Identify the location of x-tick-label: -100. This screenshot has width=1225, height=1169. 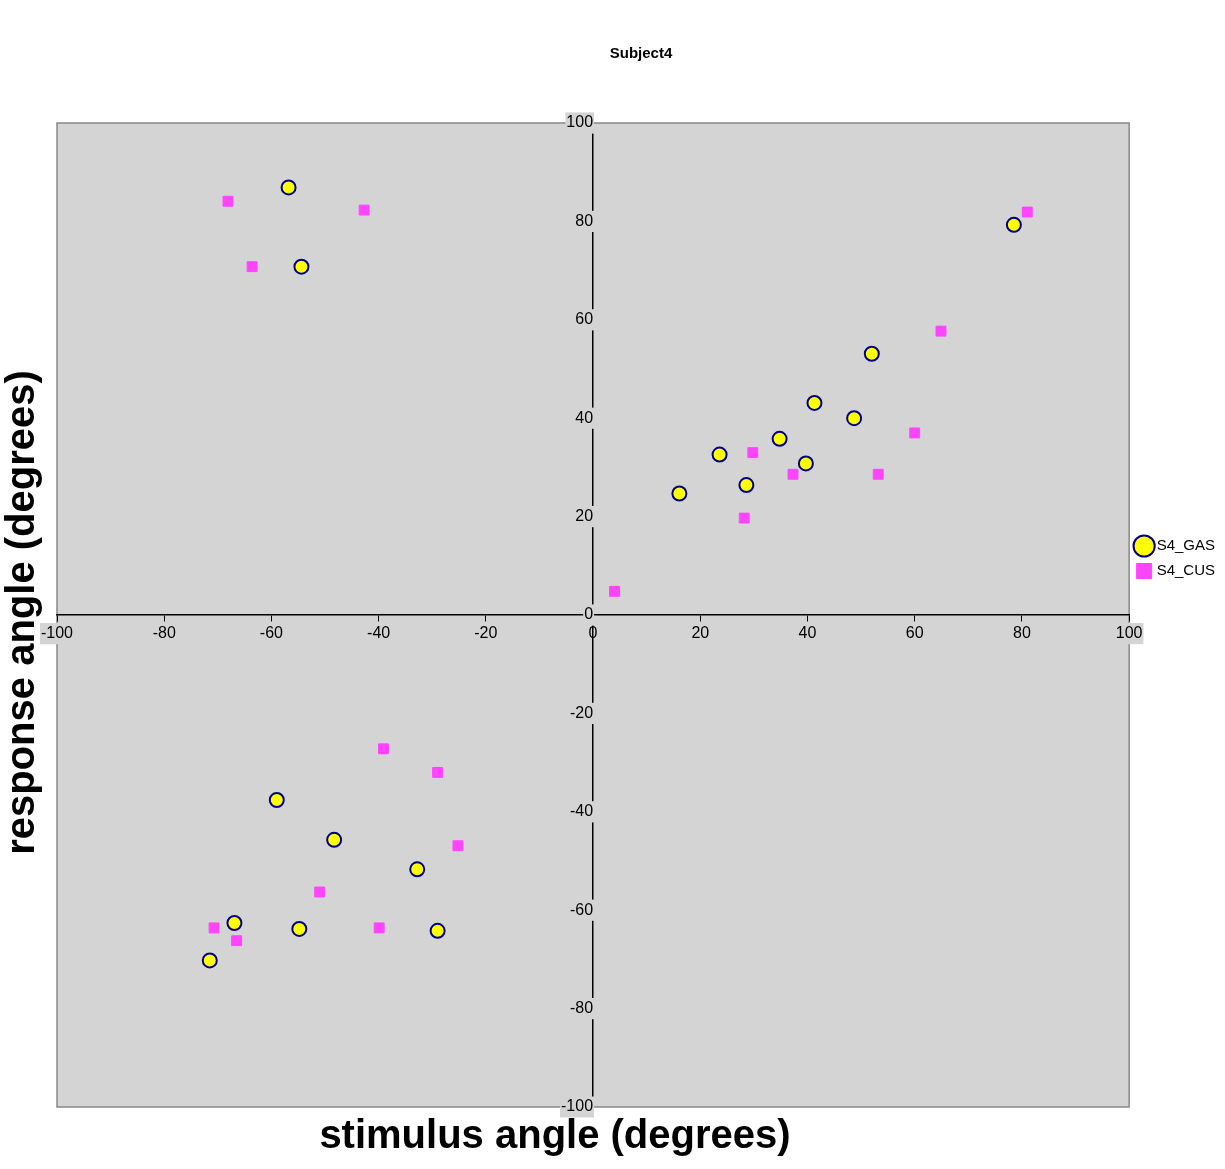
(57, 633).